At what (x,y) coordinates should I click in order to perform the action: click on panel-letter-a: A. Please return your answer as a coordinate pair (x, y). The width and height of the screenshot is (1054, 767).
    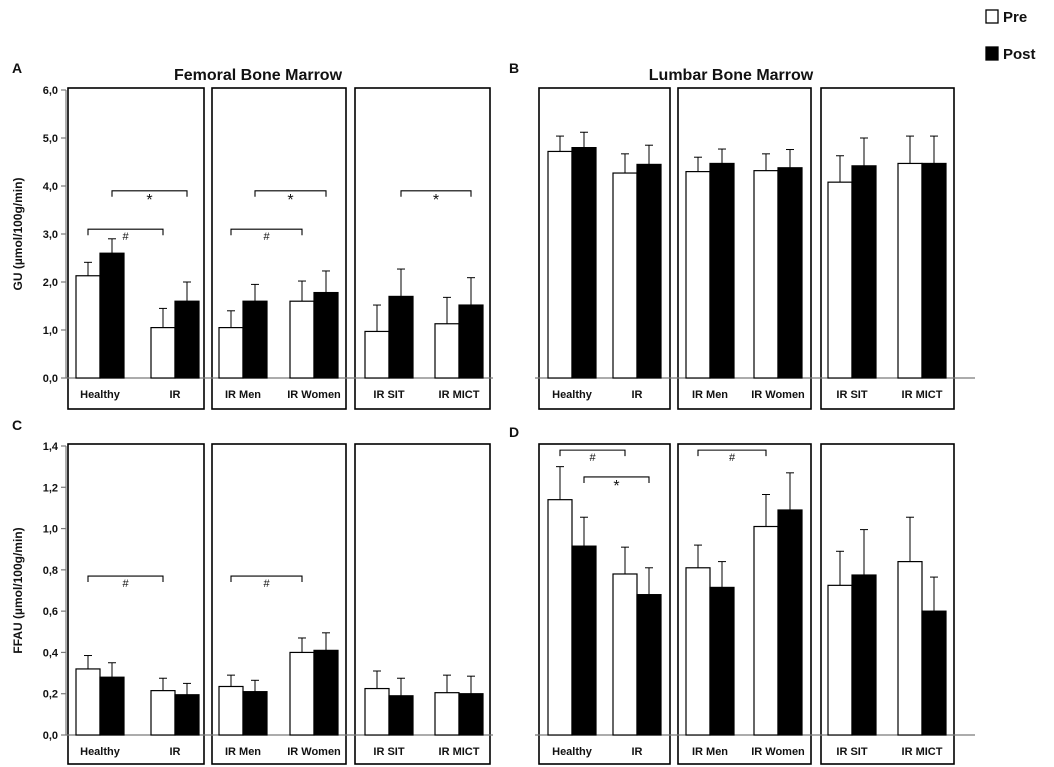
    Looking at the image, I should click on (17, 68).